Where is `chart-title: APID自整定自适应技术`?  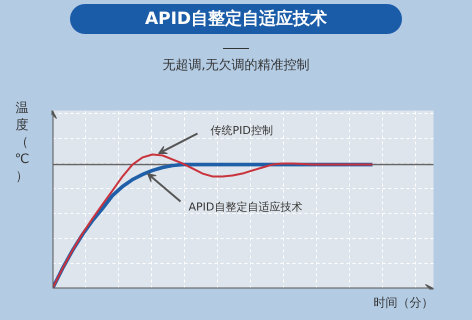 chart-title: APID自整定自适应技术 is located at coordinates (236, 19).